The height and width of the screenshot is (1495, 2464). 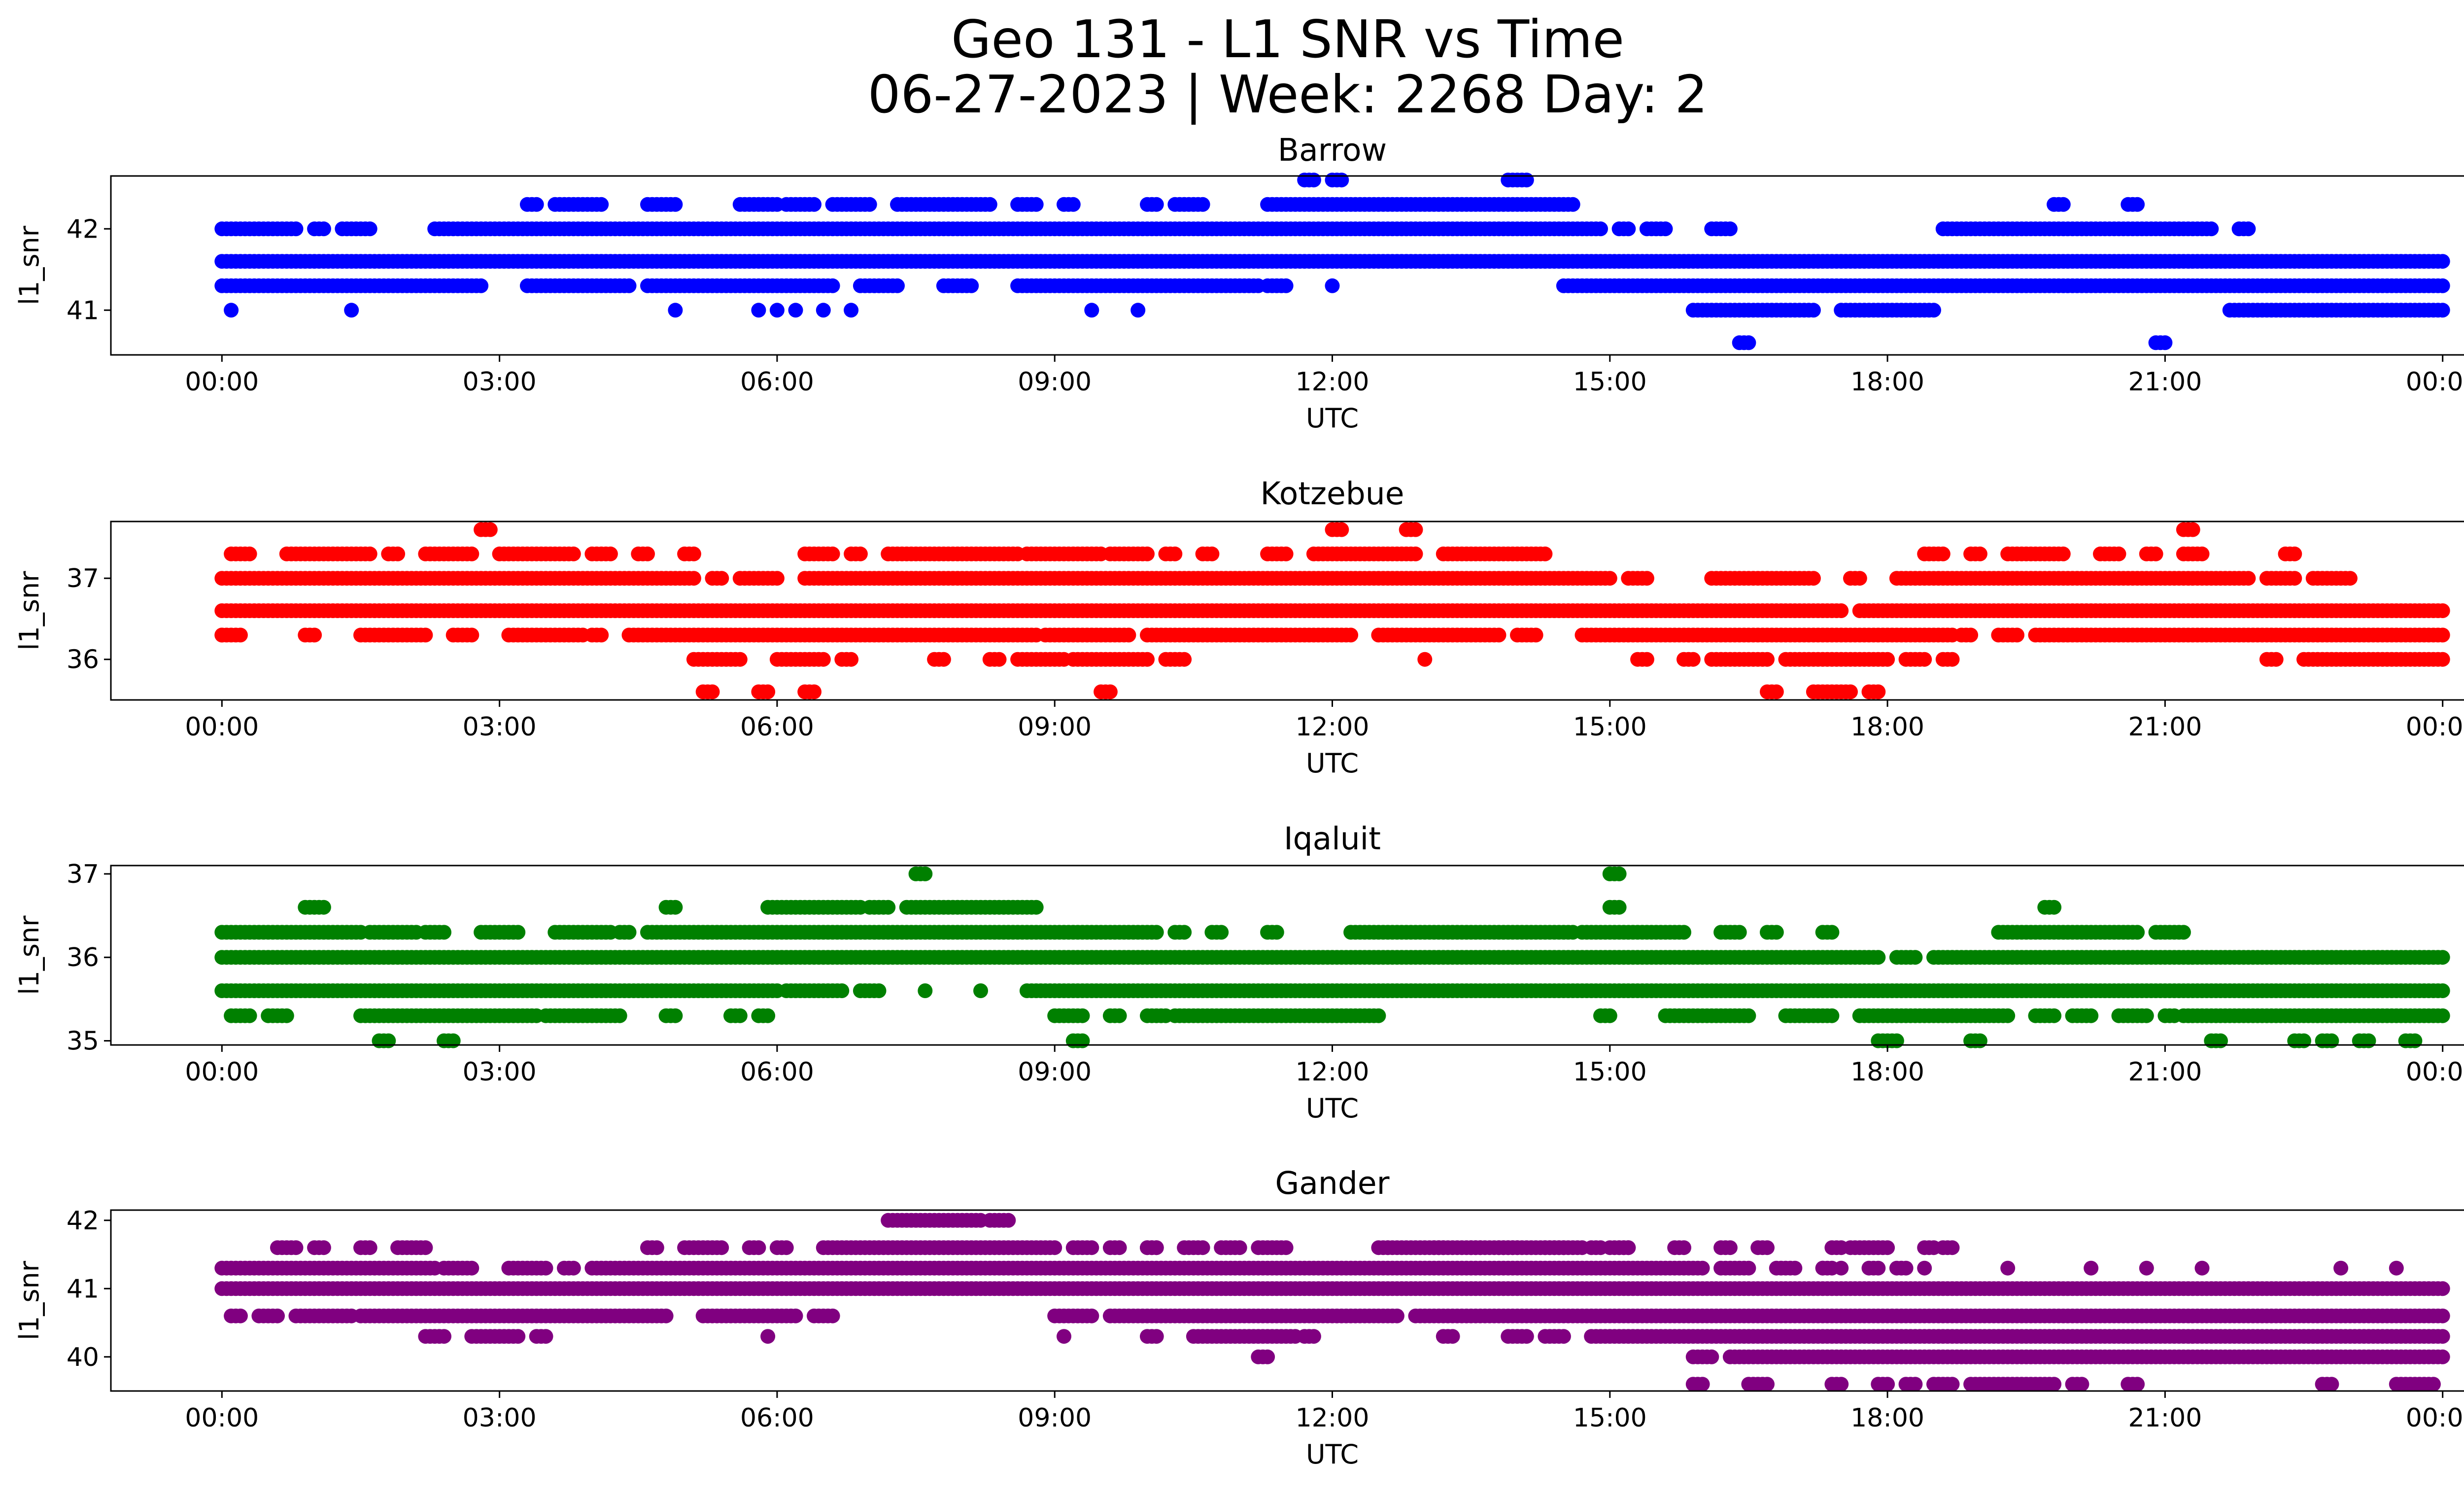 What do you see at coordinates (83, 874) in the screenshot?
I see `y-tick-label: 37` at bounding box center [83, 874].